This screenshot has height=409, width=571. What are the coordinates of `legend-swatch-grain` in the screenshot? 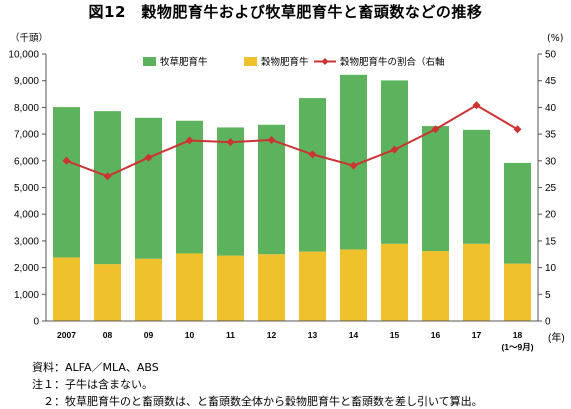 It's located at (250, 61).